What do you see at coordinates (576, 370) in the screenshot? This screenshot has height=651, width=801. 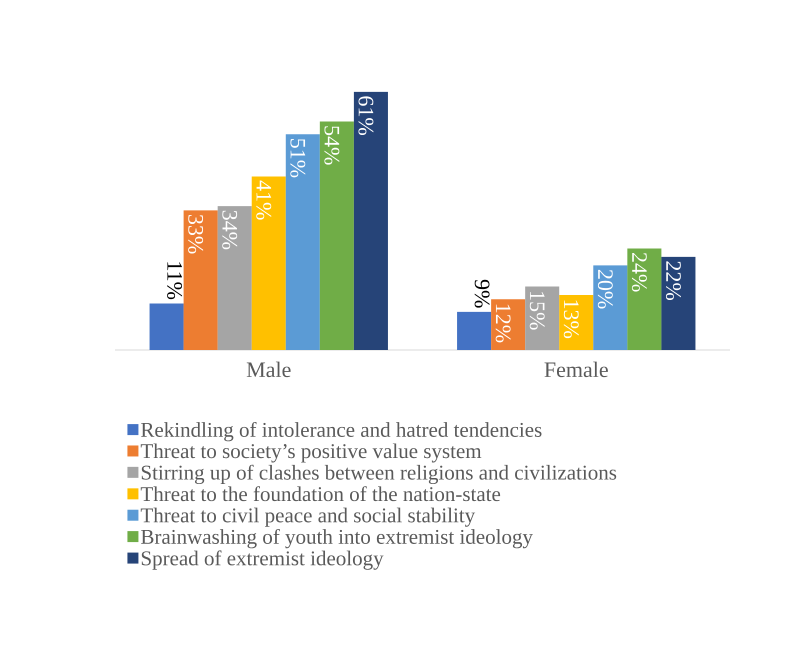 I see `x-tick-label: Female` at bounding box center [576, 370].